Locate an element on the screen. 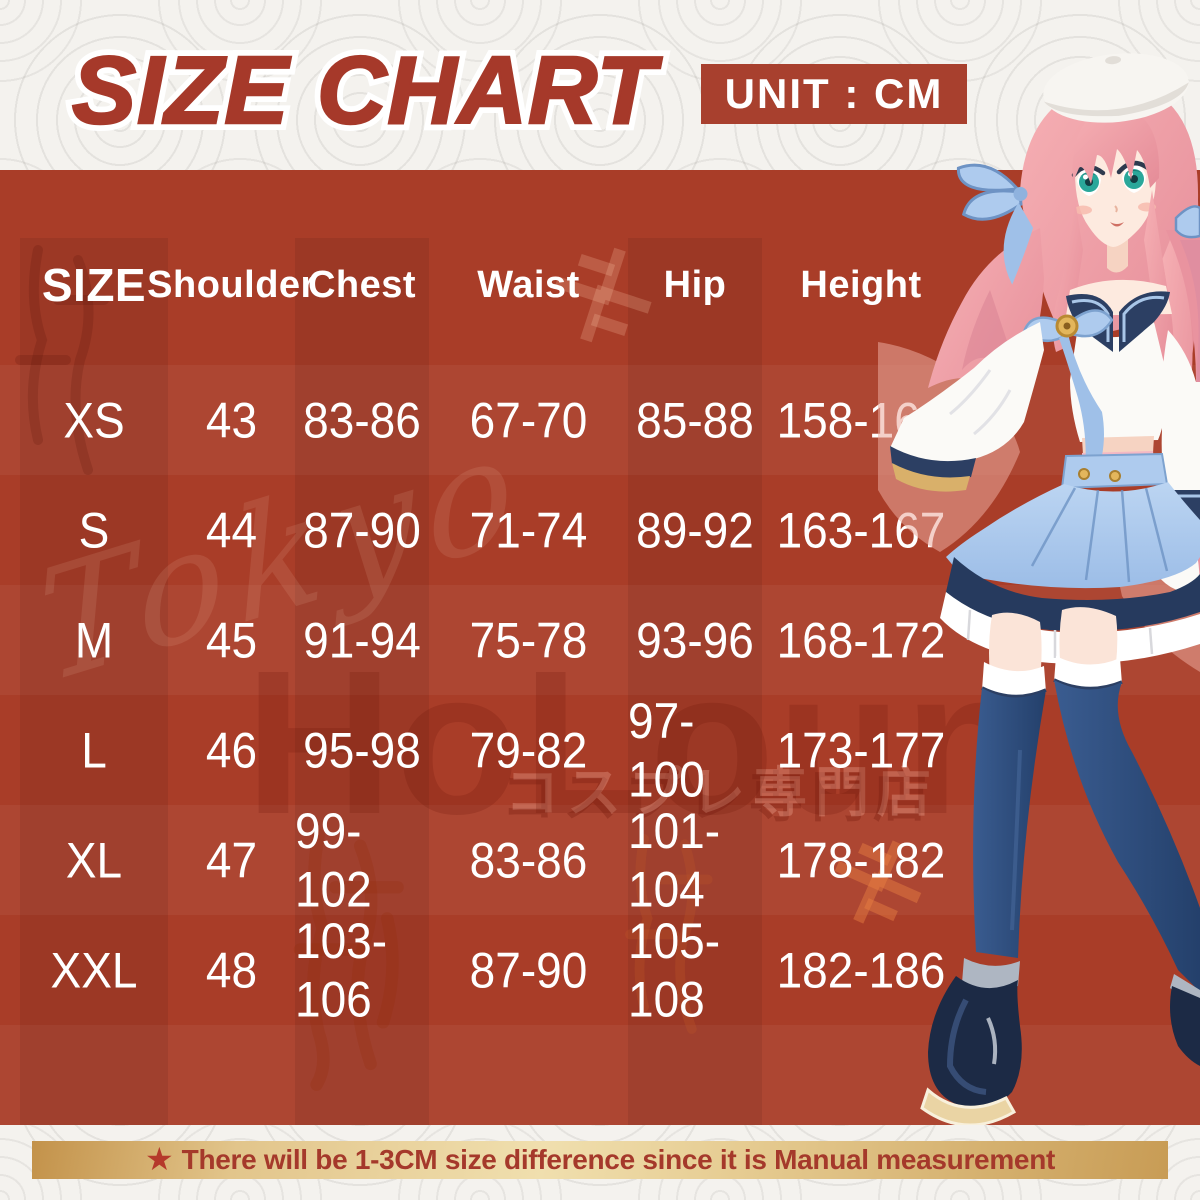 The image size is (1200, 1200). hip-cell: 89-92 is located at coordinates (695, 530).